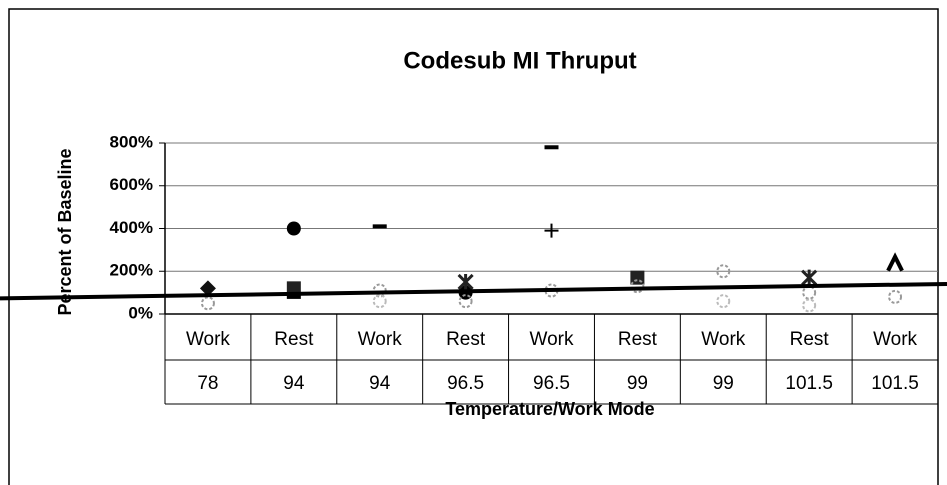 Image resolution: width=947 pixels, height=485 pixels. Describe the element at coordinates (131, 141) in the screenshot. I see `y-tick-label: 800%` at that location.